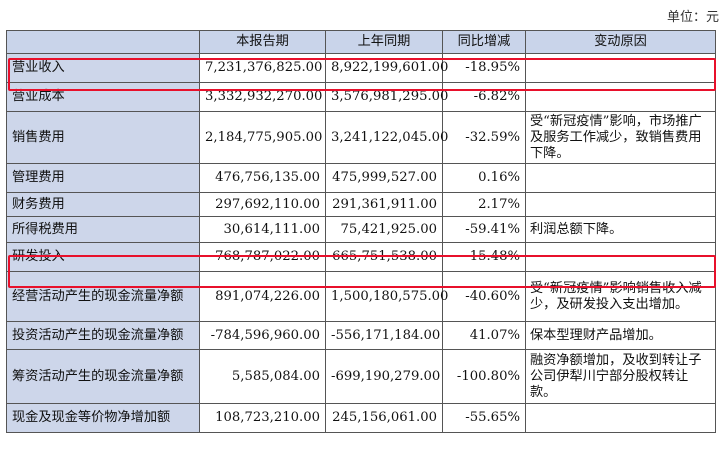 This screenshot has height=456, width=725. I want to click on row-item: 财务费用, so click(103, 204).